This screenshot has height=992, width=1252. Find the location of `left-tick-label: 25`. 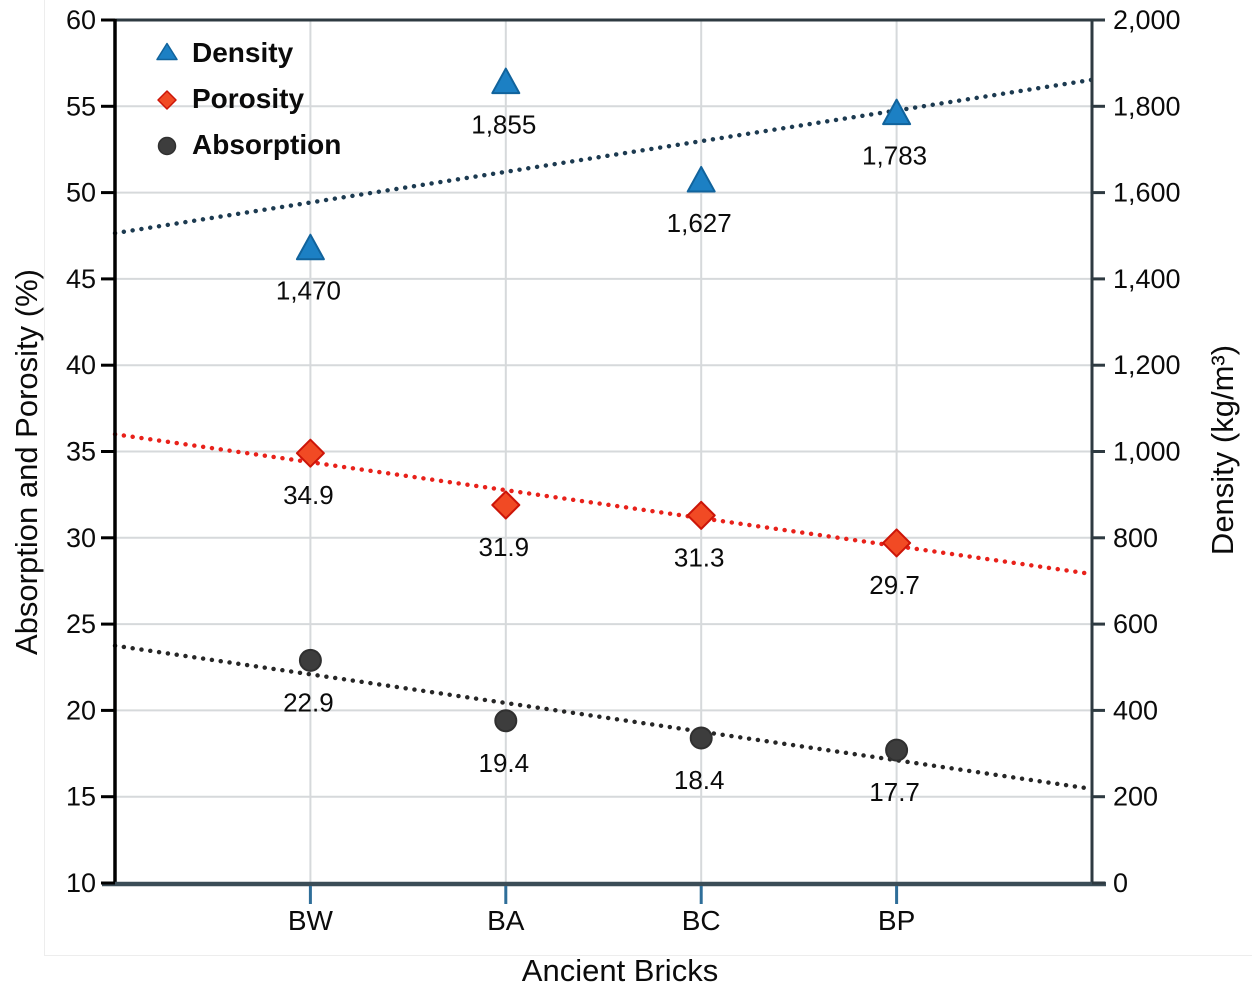

left-tick-label: 25 is located at coordinates (81, 624).